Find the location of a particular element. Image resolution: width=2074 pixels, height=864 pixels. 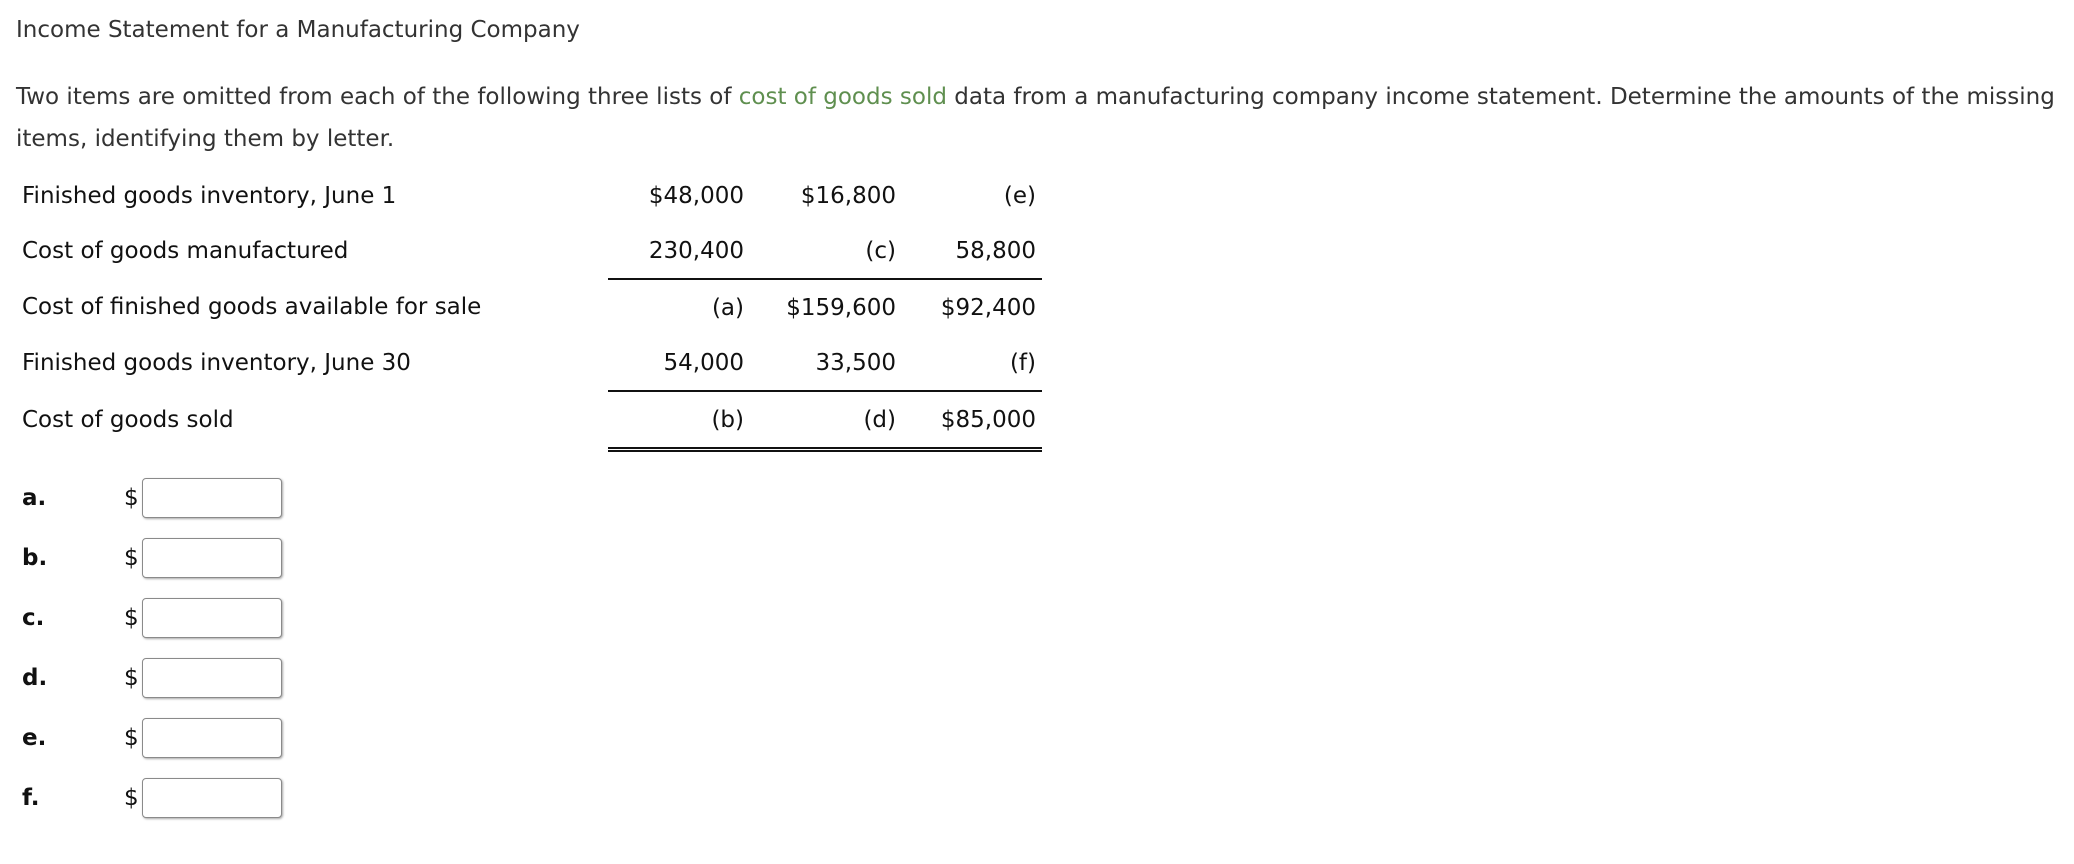

answer-letter: d. is located at coordinates (35, 678).